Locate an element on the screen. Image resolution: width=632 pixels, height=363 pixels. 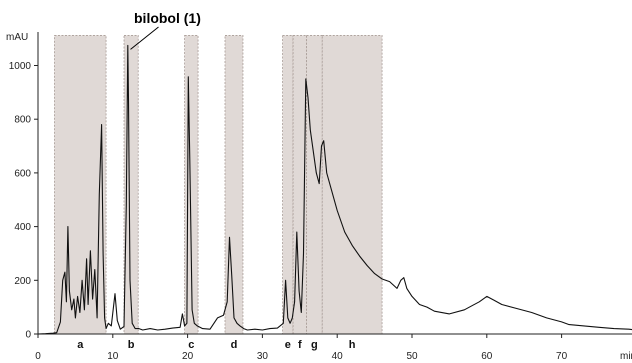
x-axis-unit-label: min is located at coordinates (626, 356).